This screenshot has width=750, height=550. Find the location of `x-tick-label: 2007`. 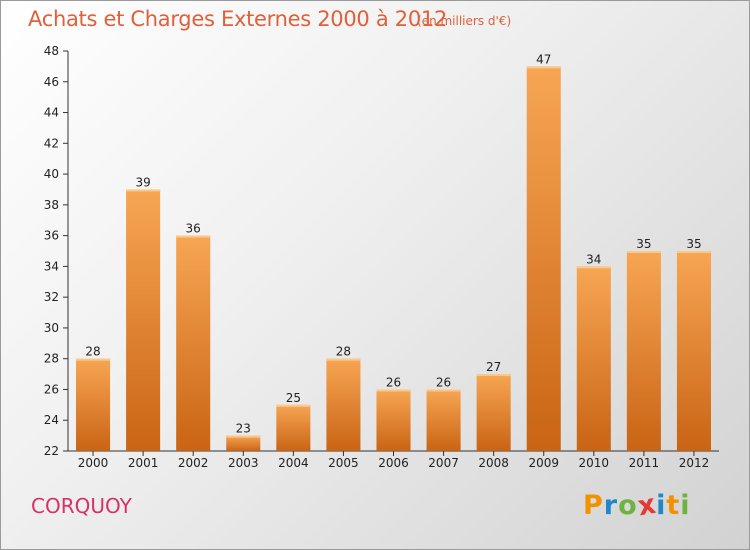

x-tick-label: 2007 is located at coordinates (443, 463).